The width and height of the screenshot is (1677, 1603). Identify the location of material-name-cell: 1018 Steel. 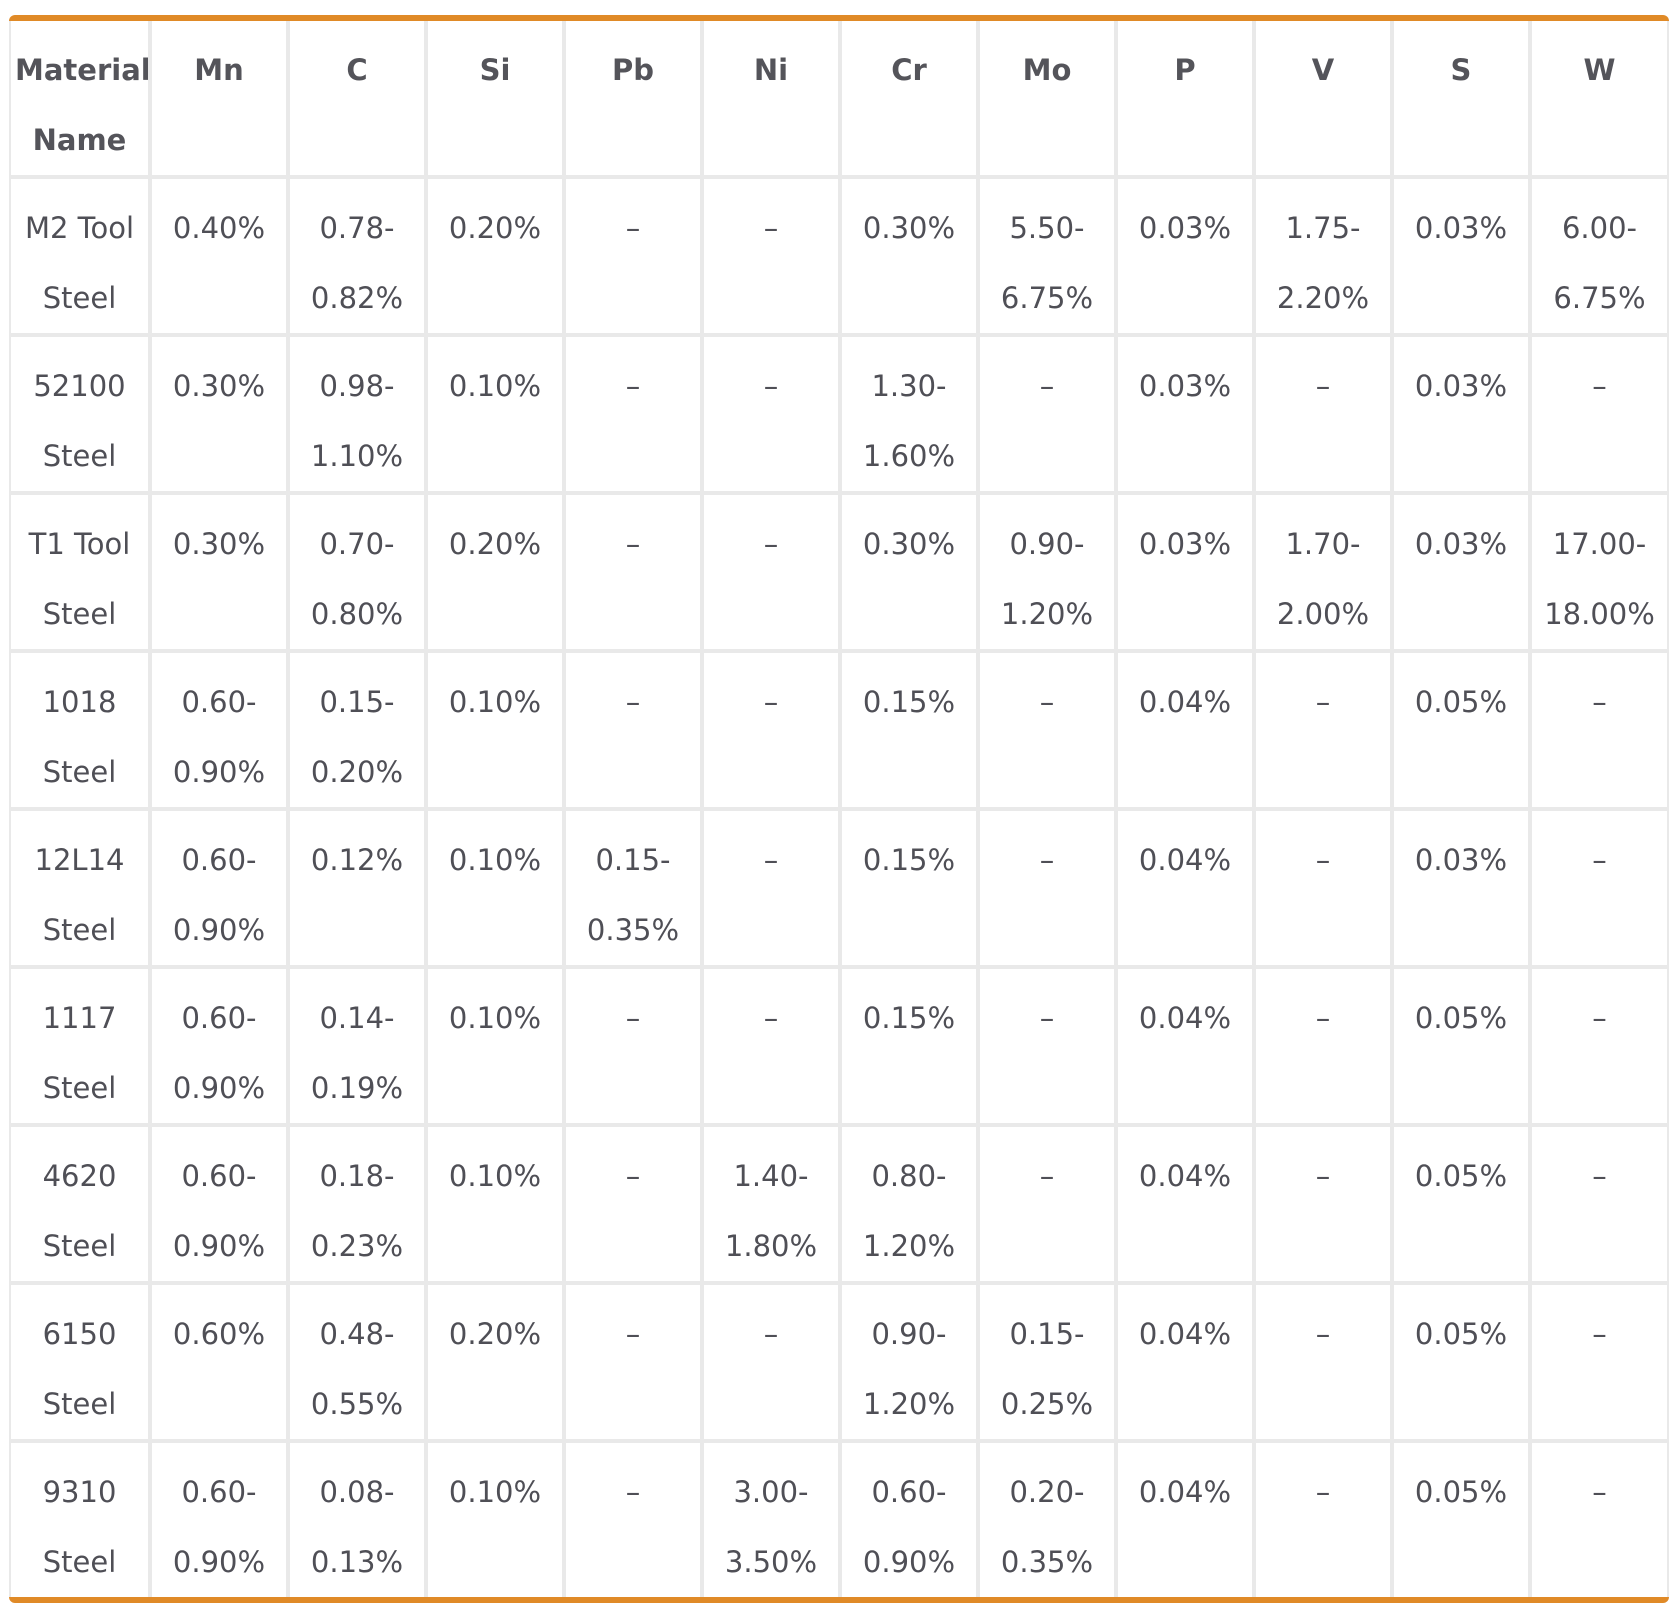
(80, 730).